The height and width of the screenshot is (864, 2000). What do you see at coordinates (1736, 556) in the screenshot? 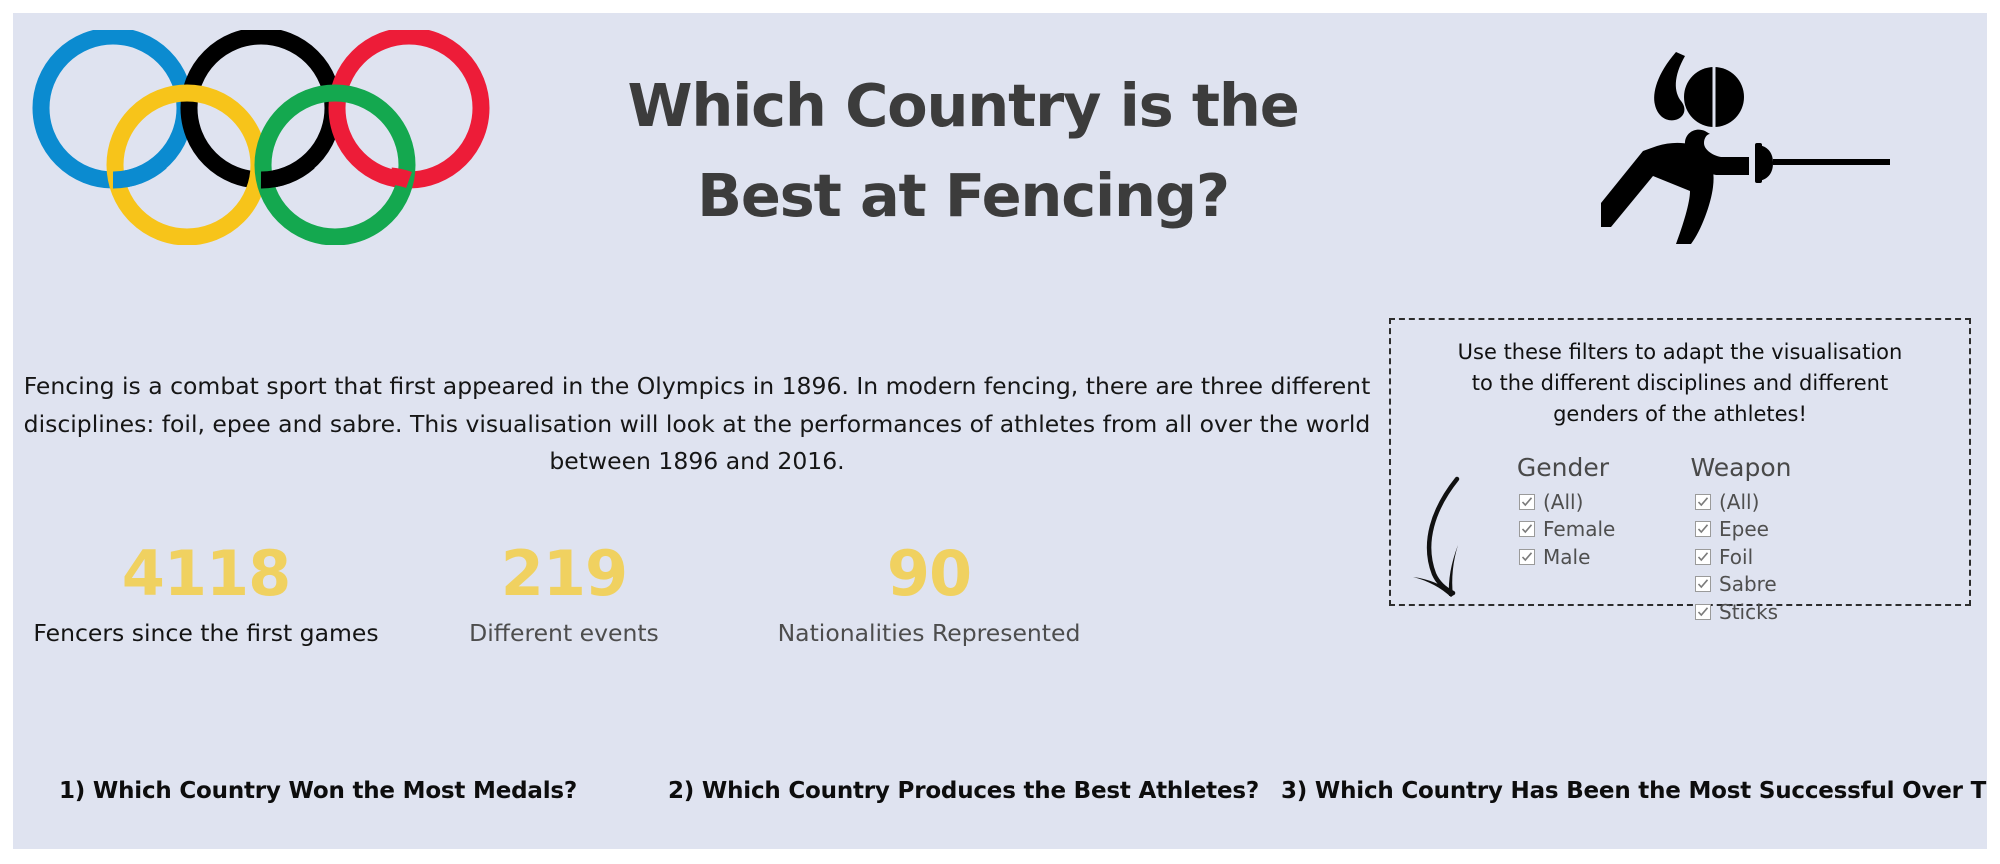
I see `filter-weapon-option-foil-label: Foil` at bounding box center [1736, 556].